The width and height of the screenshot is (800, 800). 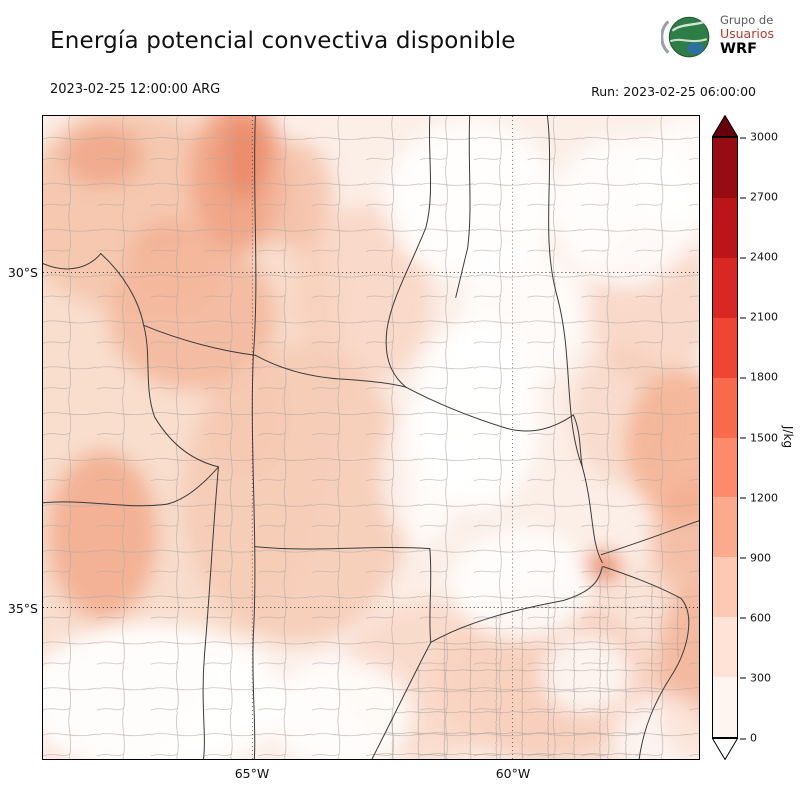 I want to click on colorbar-arrow-top-shape, so click(x=725, y=126).